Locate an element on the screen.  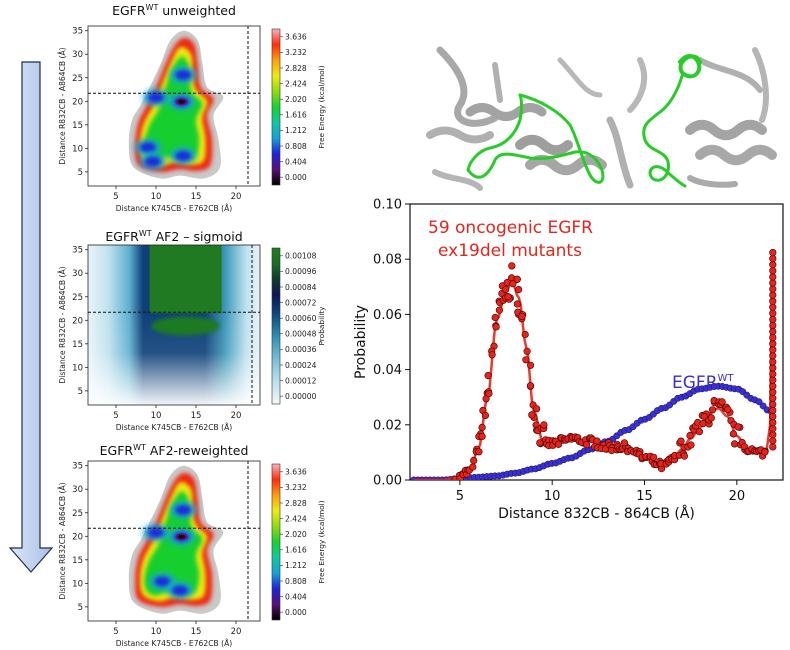
y-tick-label: 15 is located at coordinates (77, 561).